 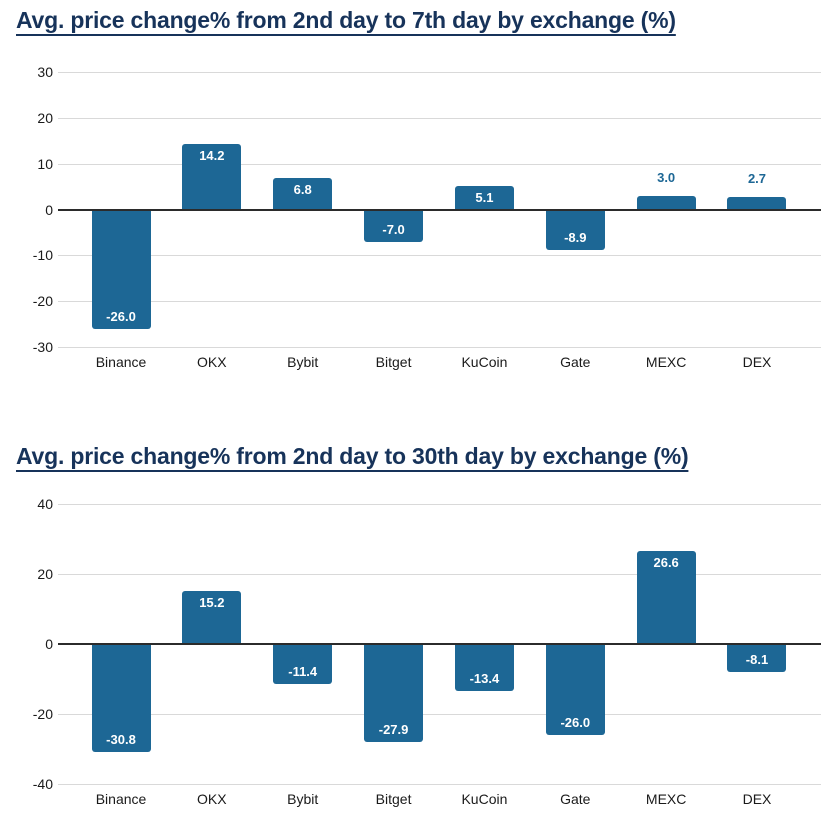 I want to click on bar-value-label: 15.2, so click(x=212, y=602).